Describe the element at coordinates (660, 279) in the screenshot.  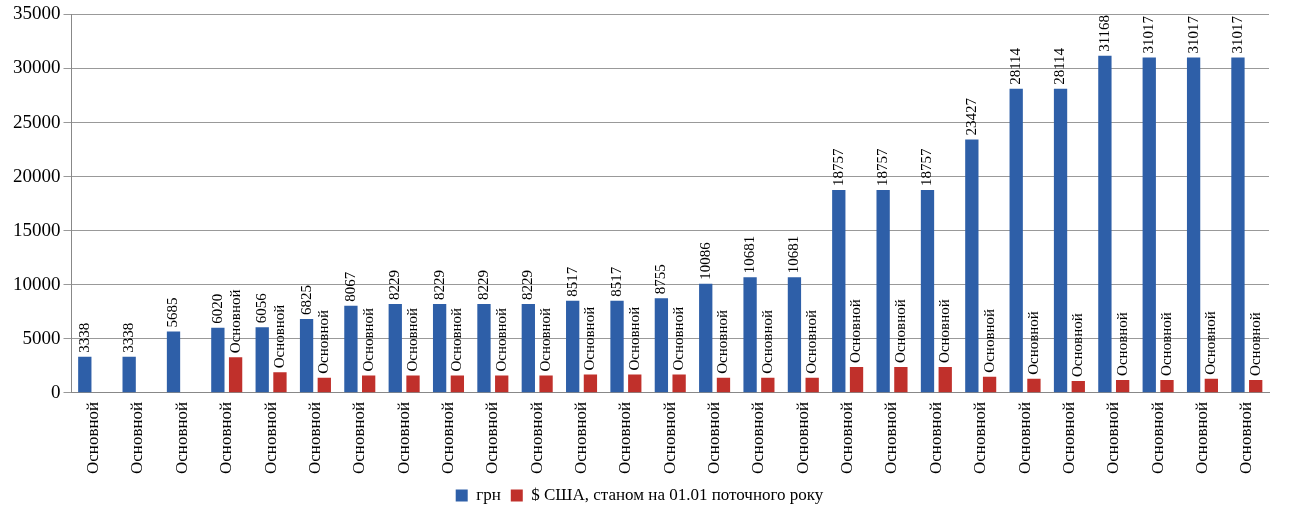
I see `data-label: 8755` at that location.